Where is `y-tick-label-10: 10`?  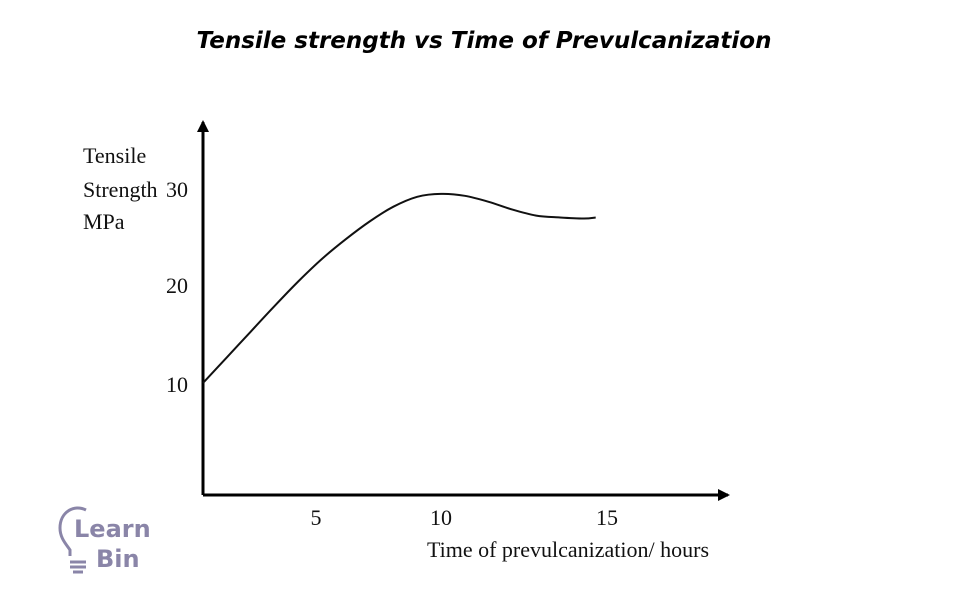 y-tick-label-10: 10 is located at coordinates (177, 384).